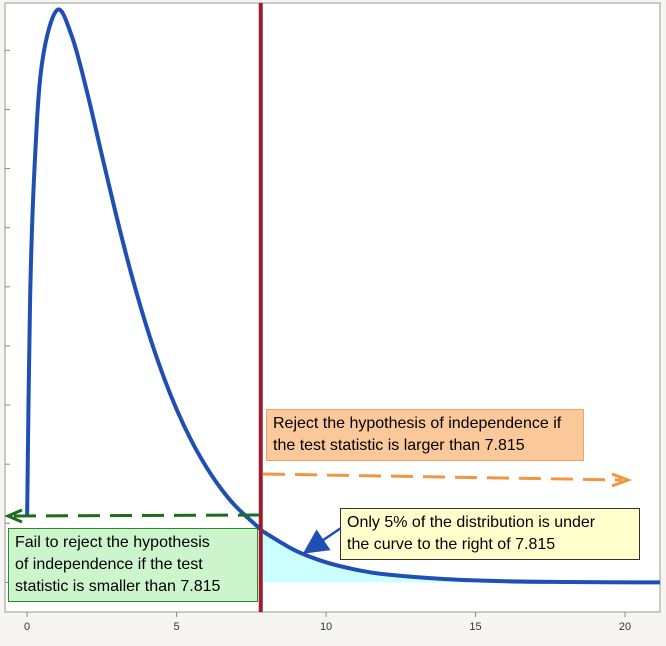  I want to click on tail-area, so click(460, 556).